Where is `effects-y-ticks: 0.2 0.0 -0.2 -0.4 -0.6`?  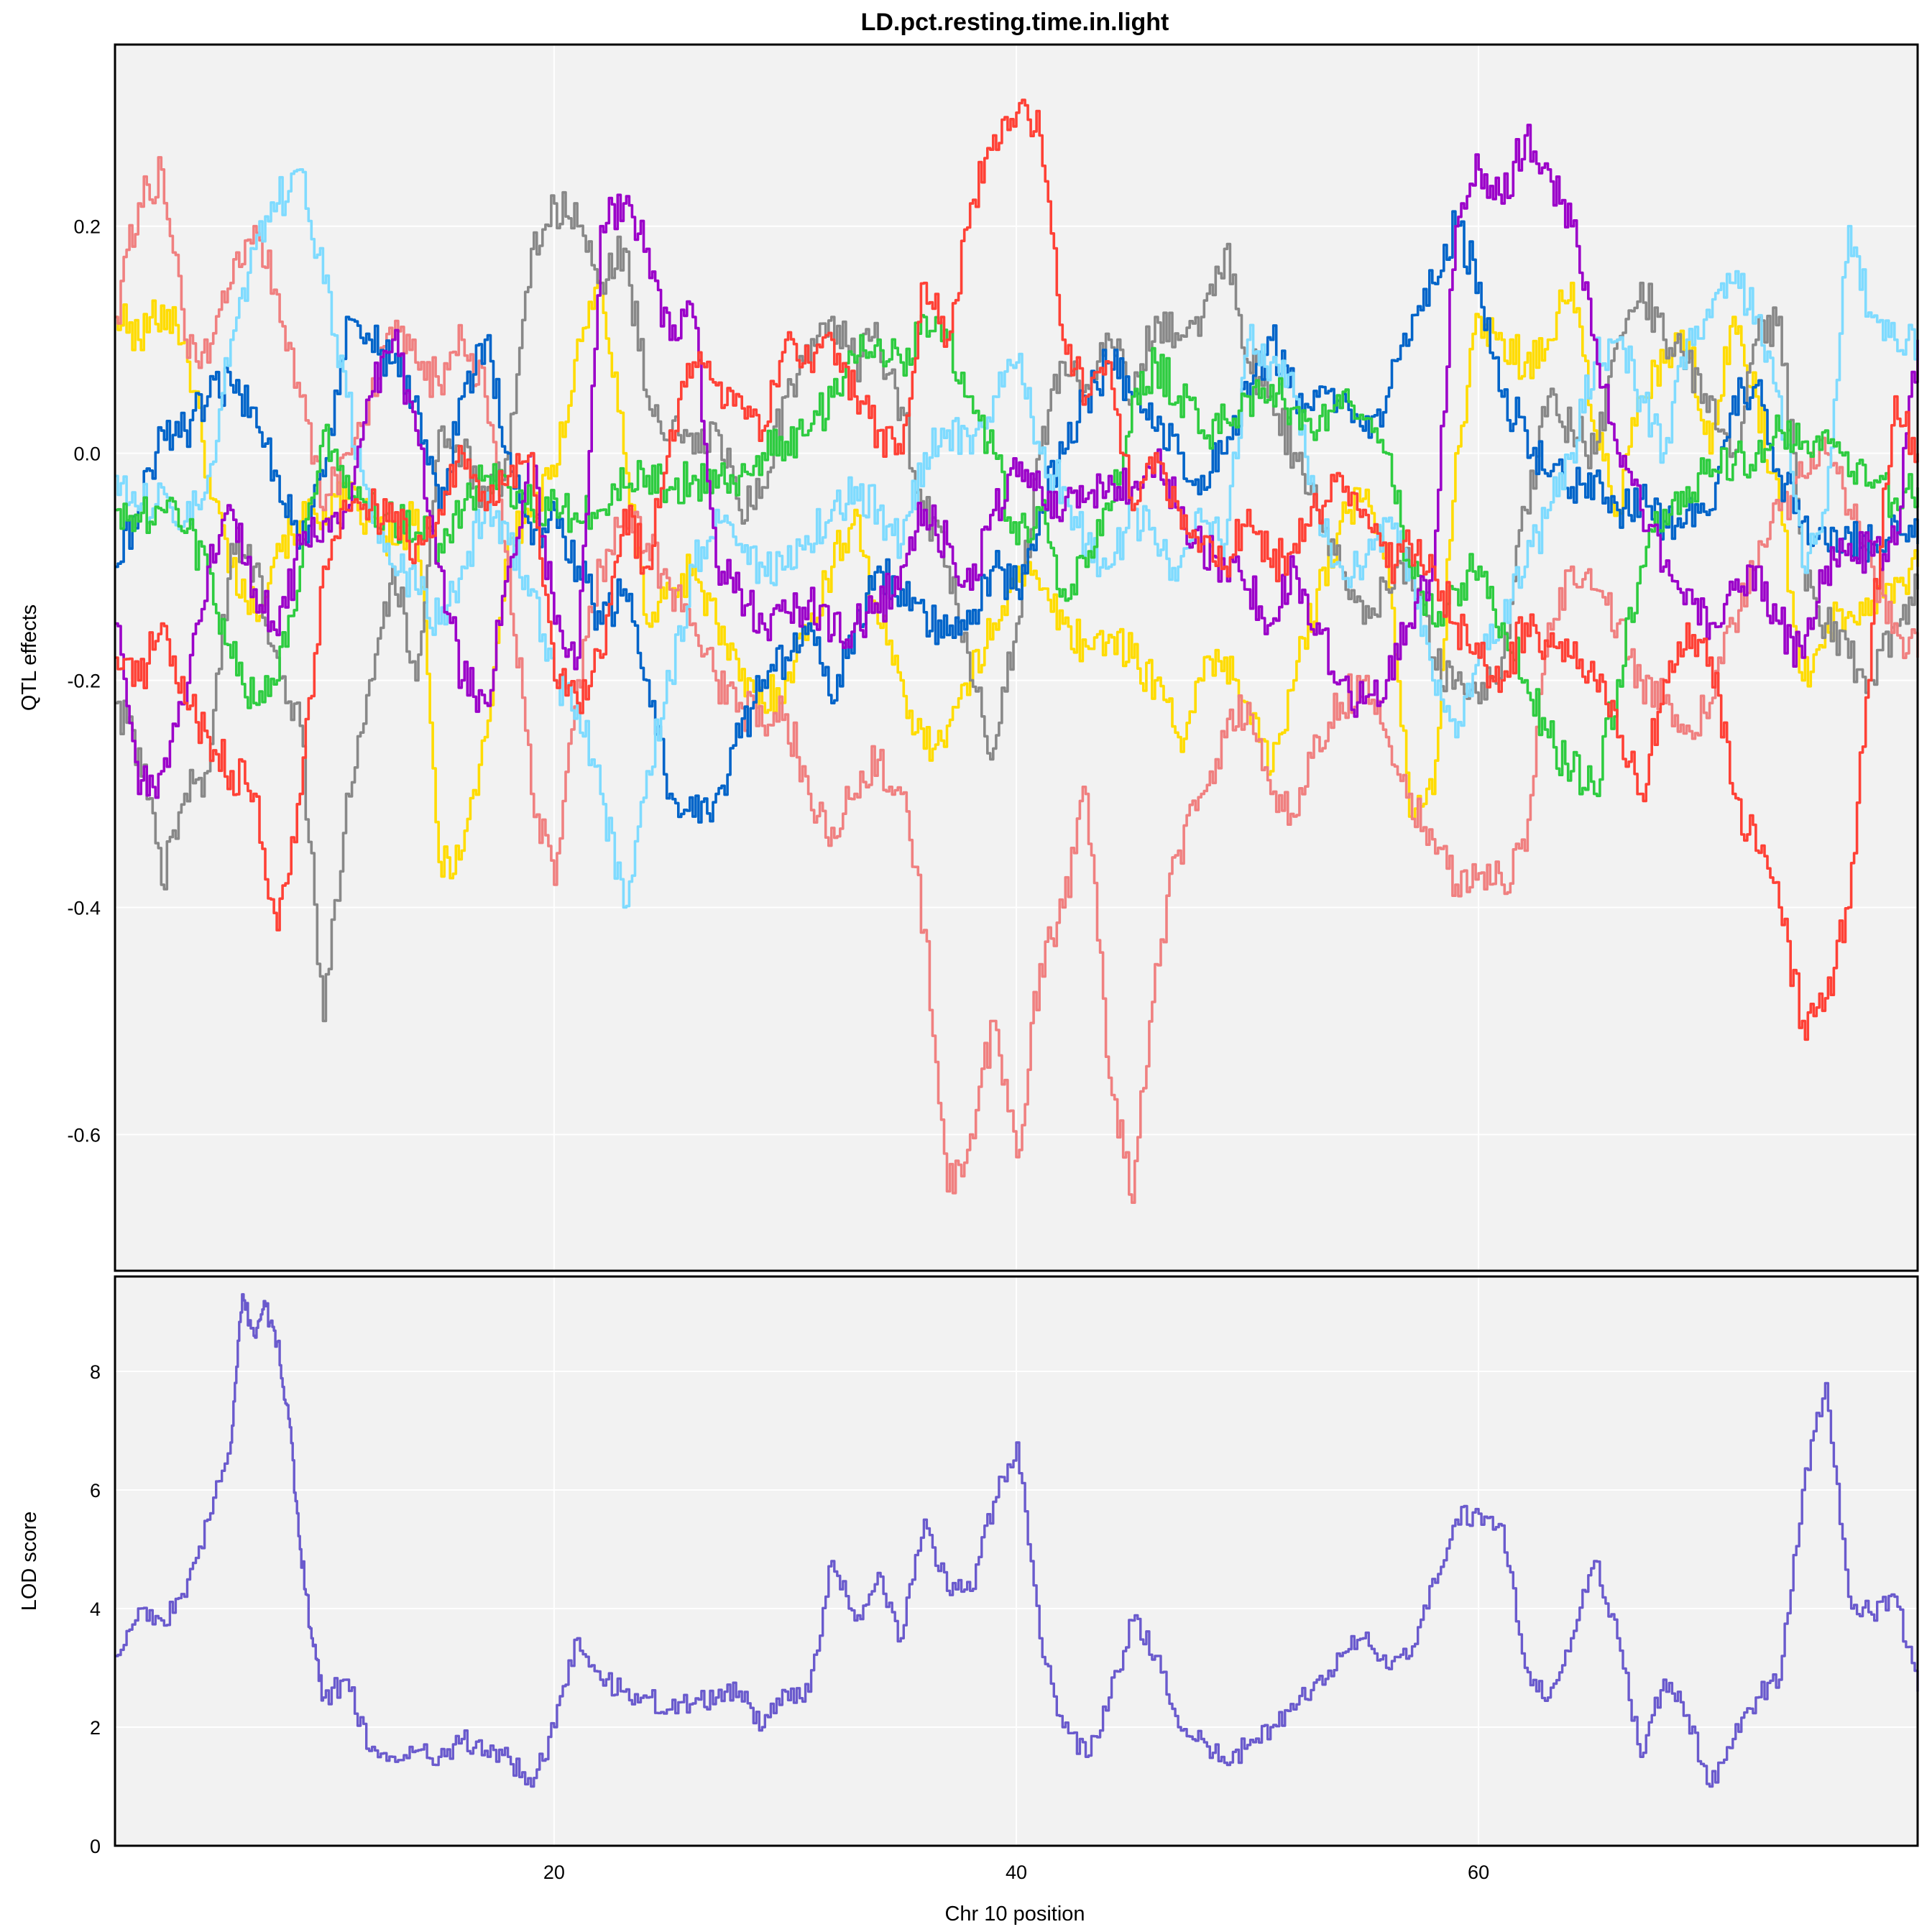
effects-y-ticks: 0.2 0.0 -0.2 -0.4 -0.6 is located at coordinates (84, 681).